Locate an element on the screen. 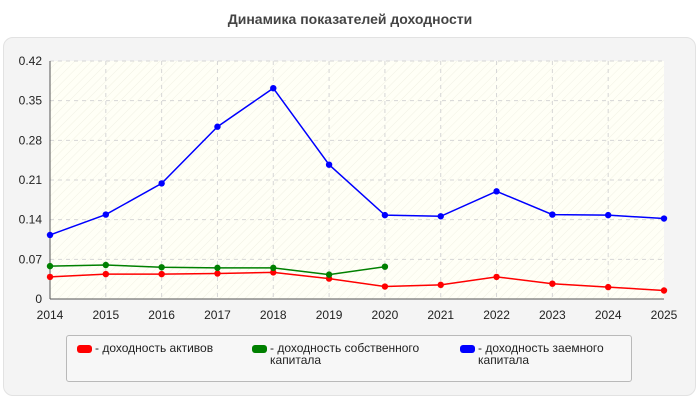 The image size is (700, 400). x-tick-label: 2017 is located at coordinates (217, 315).